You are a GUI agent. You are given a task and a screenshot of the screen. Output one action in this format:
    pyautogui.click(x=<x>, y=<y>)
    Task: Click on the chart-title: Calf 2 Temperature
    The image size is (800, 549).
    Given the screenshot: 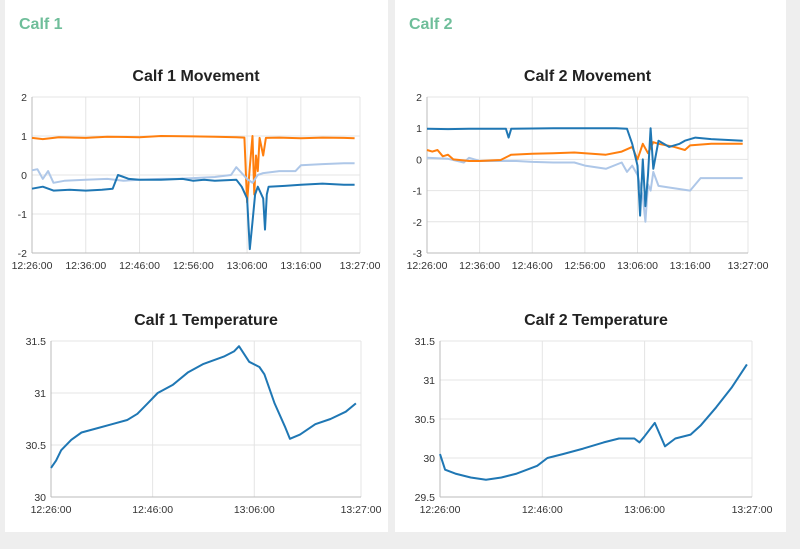 What is the action you would take?
    pyautogui.click(x=596, y=320)
    